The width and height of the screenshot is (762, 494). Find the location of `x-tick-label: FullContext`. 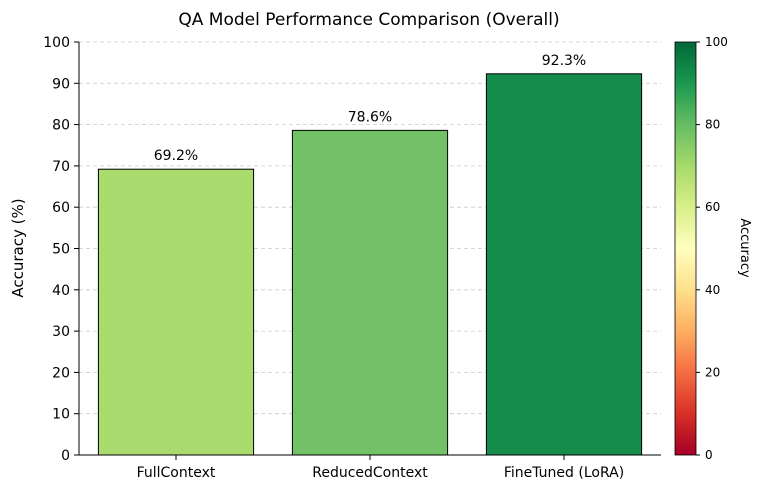

x-tick-label: FullContext is located at coordinates (176, 473).